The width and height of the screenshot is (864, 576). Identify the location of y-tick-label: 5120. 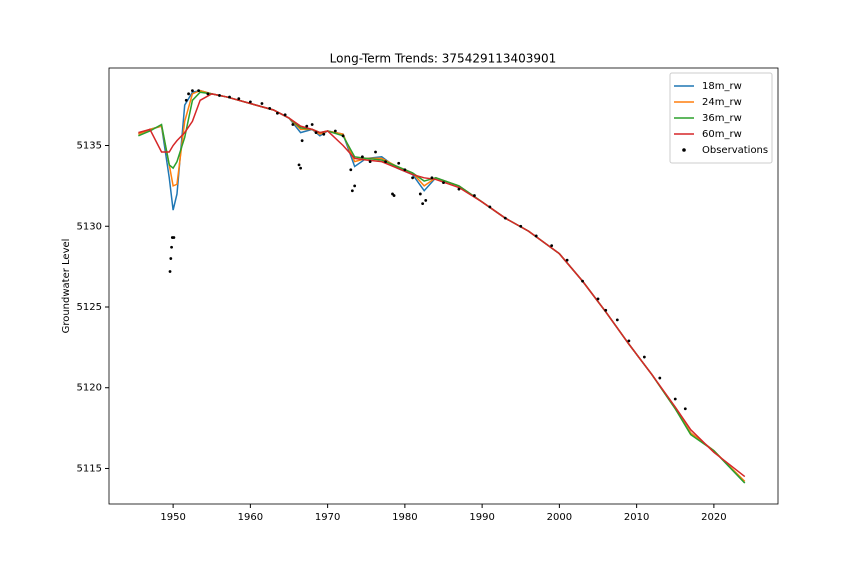
(89, 388).